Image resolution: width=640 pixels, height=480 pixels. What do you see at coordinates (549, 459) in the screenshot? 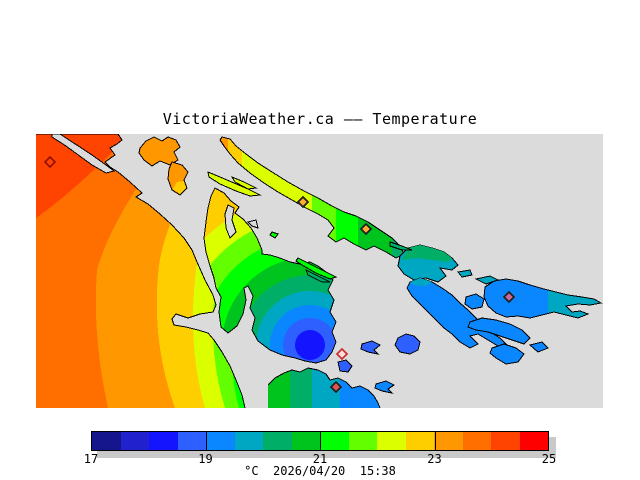
I see `colorbar-tick-label: 25` at bounding box center [549, 459].